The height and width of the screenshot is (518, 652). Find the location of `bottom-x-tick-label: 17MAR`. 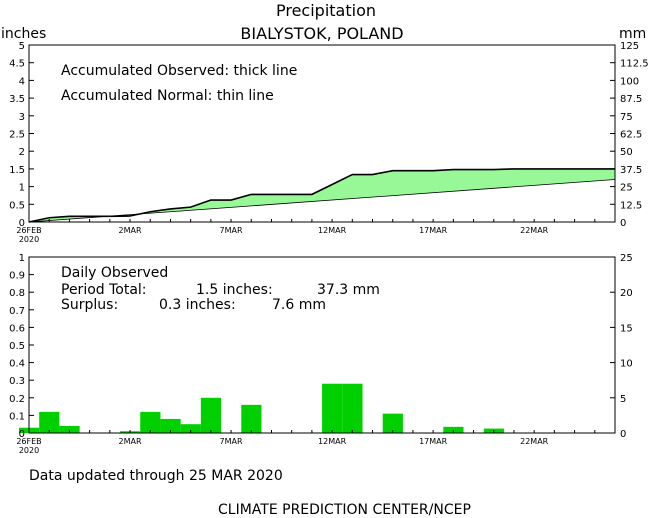

bottom-x-tick-label: 17MAR is located at coordinates (433, 441).